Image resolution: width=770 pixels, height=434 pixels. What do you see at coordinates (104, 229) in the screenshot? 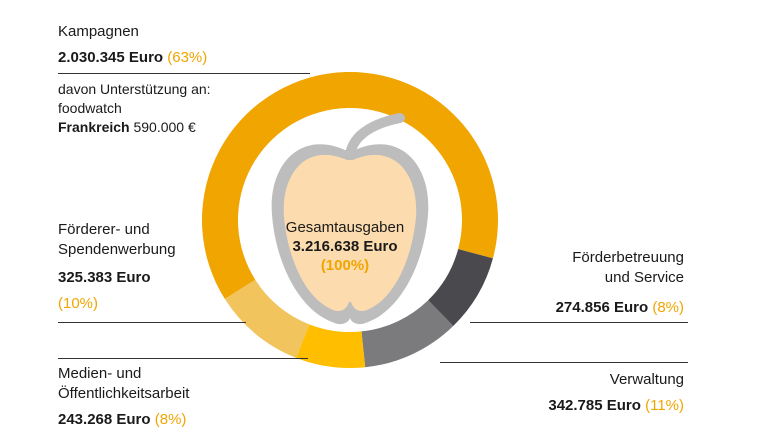
I see `slice-label: Förderer- und` at bounding box center [104, 229].